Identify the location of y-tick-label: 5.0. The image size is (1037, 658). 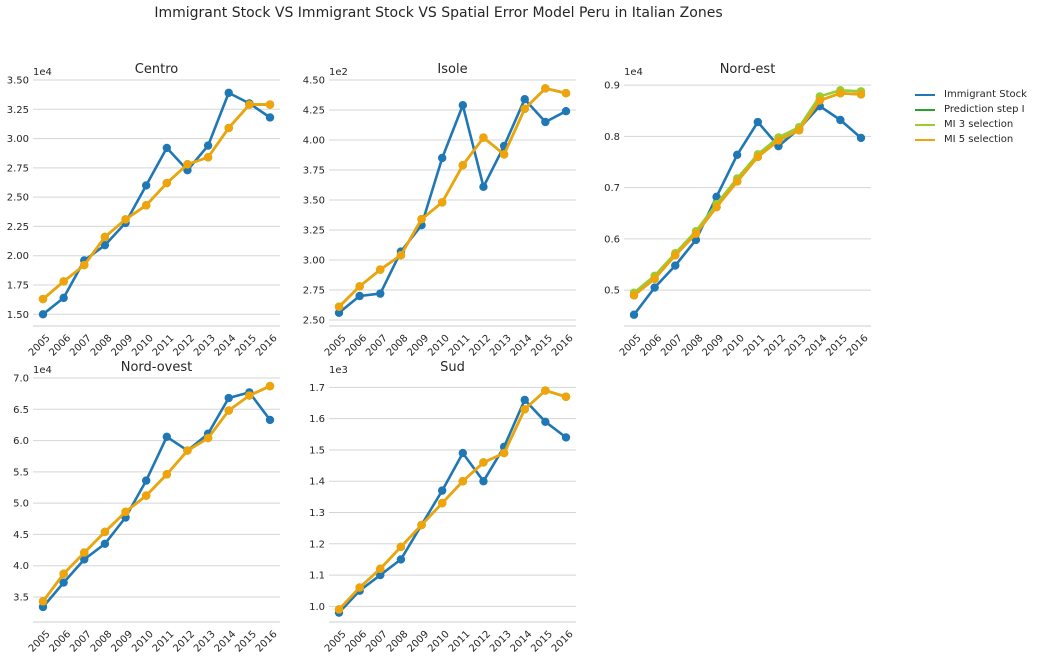
(21, 504).